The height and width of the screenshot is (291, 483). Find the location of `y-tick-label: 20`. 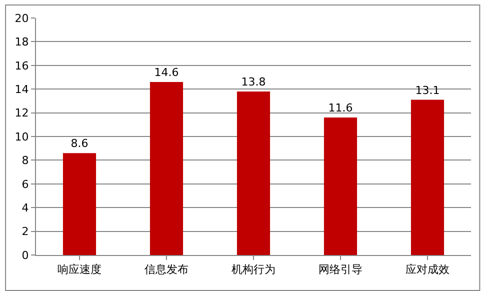

y-tick-label: 20 is located at coordinates (21, 18).